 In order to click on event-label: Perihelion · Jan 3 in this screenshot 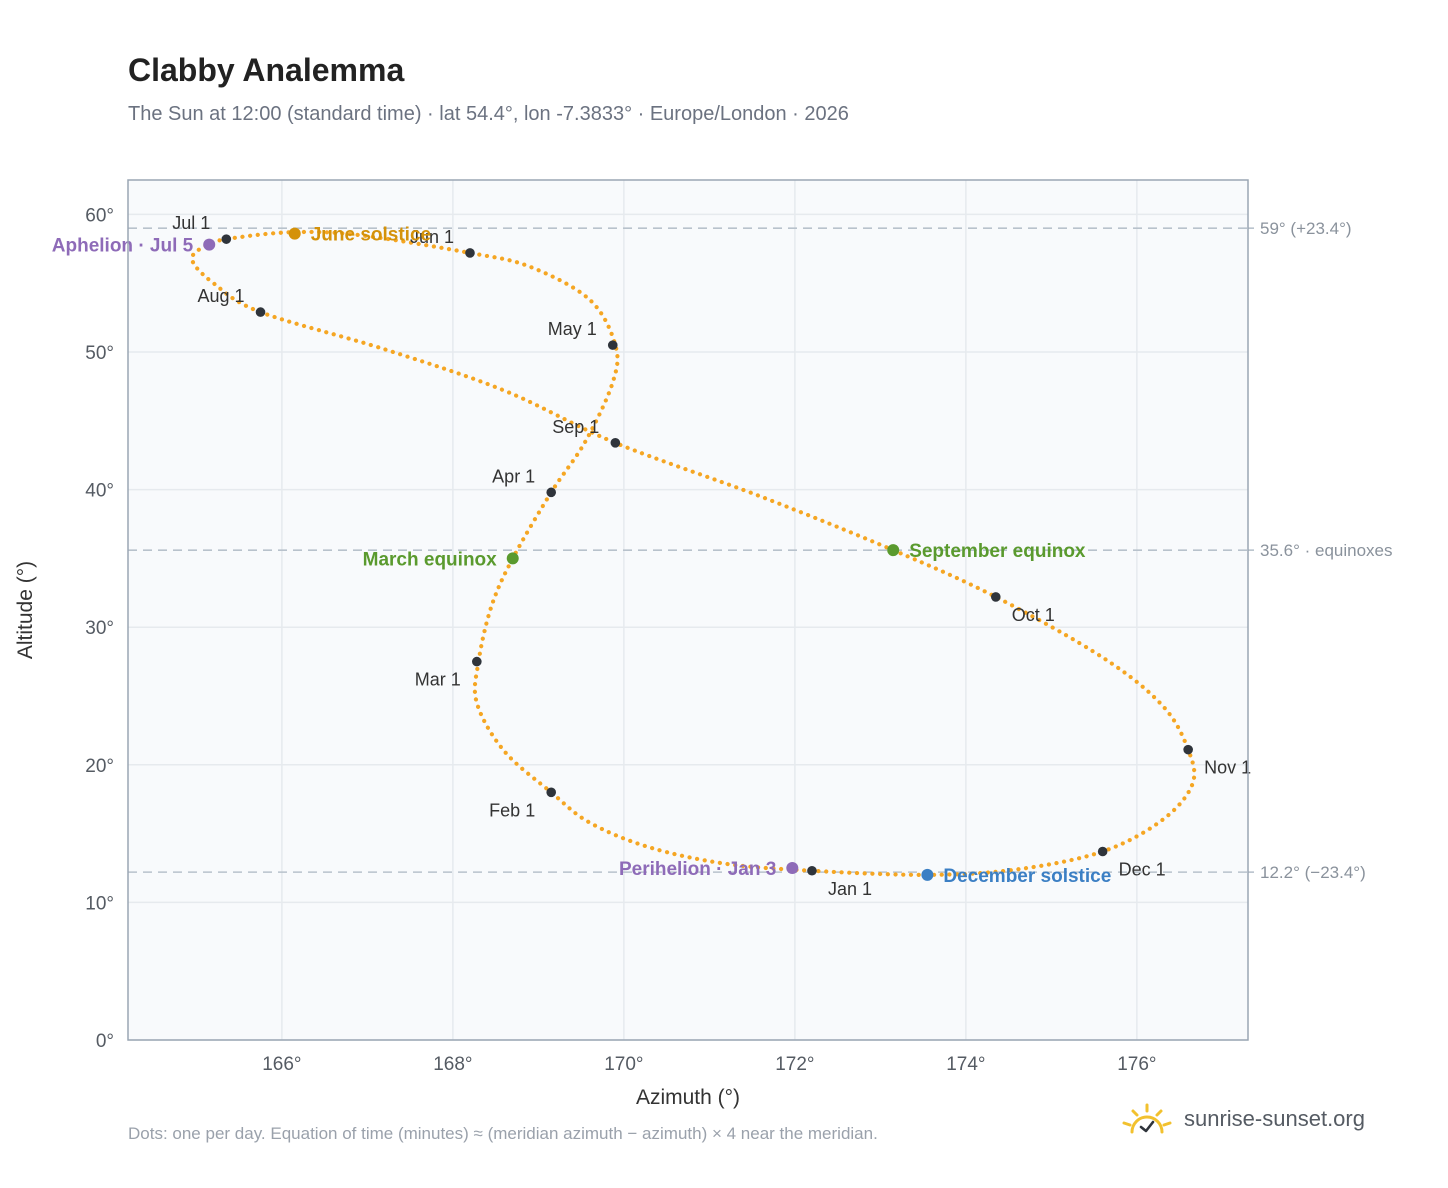, I will do `click(697, 869)`.